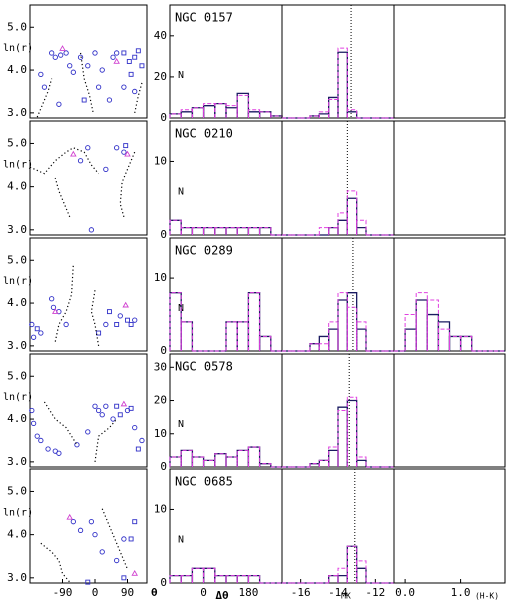  I want to click on x-tick-label: 1.0, so click(461, 592).